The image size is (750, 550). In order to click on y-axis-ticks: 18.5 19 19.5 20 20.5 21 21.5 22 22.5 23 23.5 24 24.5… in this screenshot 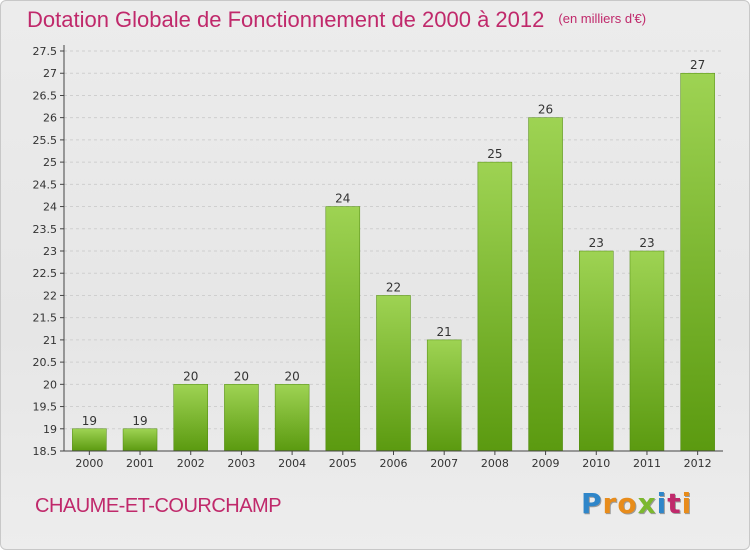, I will do `click(48, 251)`.